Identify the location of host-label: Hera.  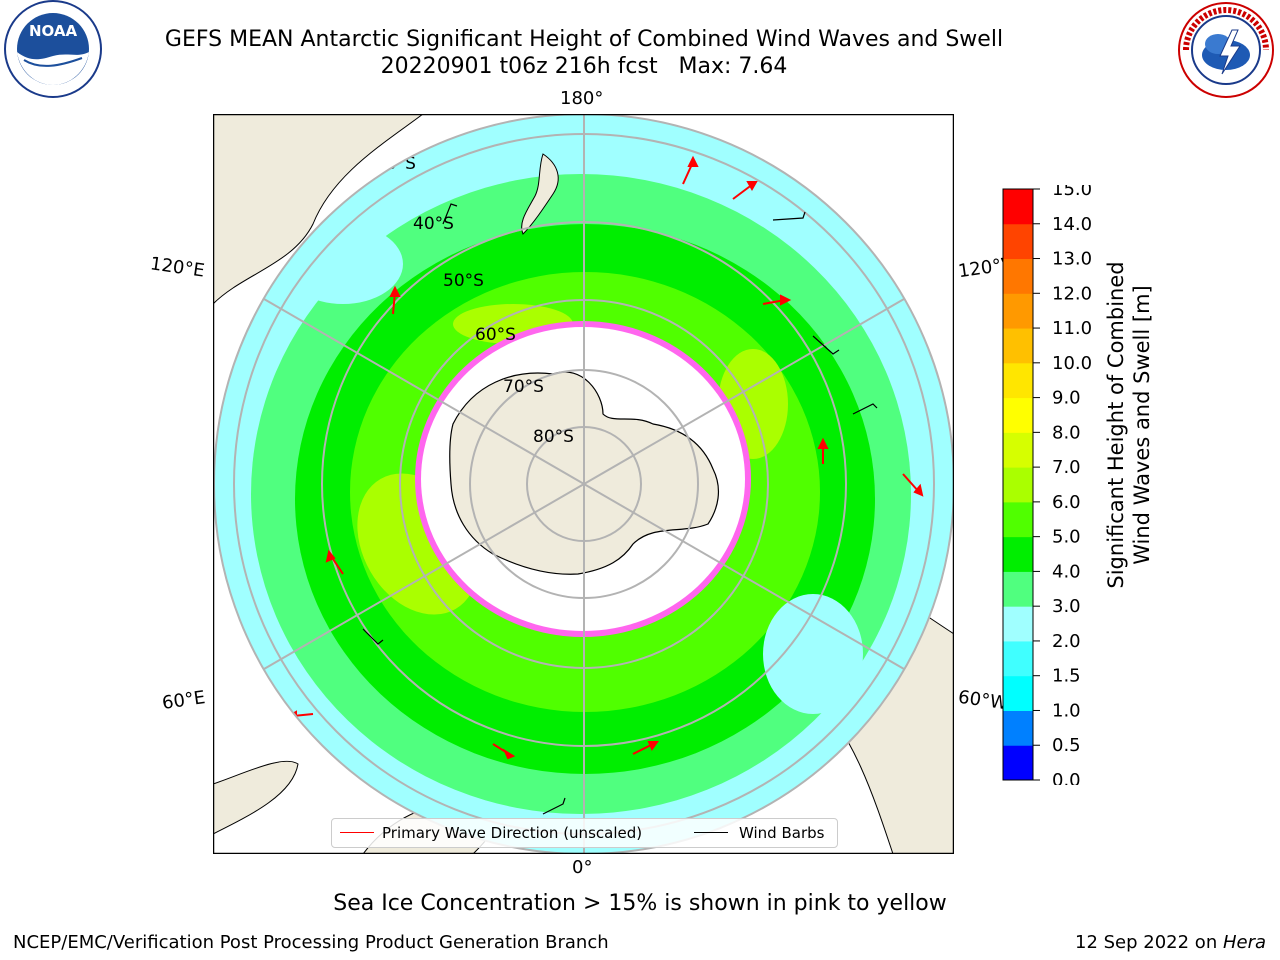
(1244, 942).